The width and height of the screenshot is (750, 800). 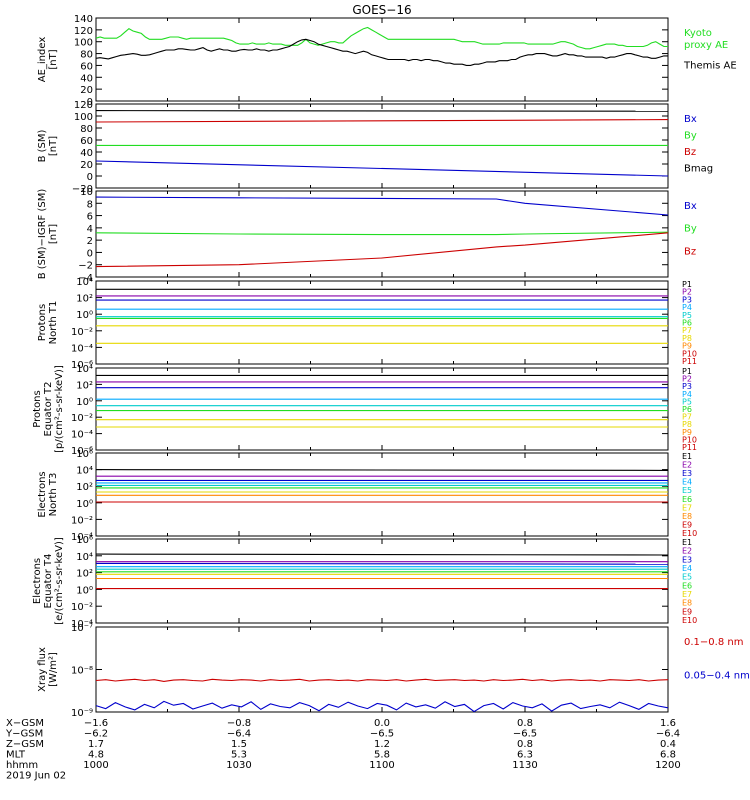 What do you see at coordinates (42, 669) in the screenshot?
I see `y-axis-title-line: Xray flux` at bounding box center [42, 669].